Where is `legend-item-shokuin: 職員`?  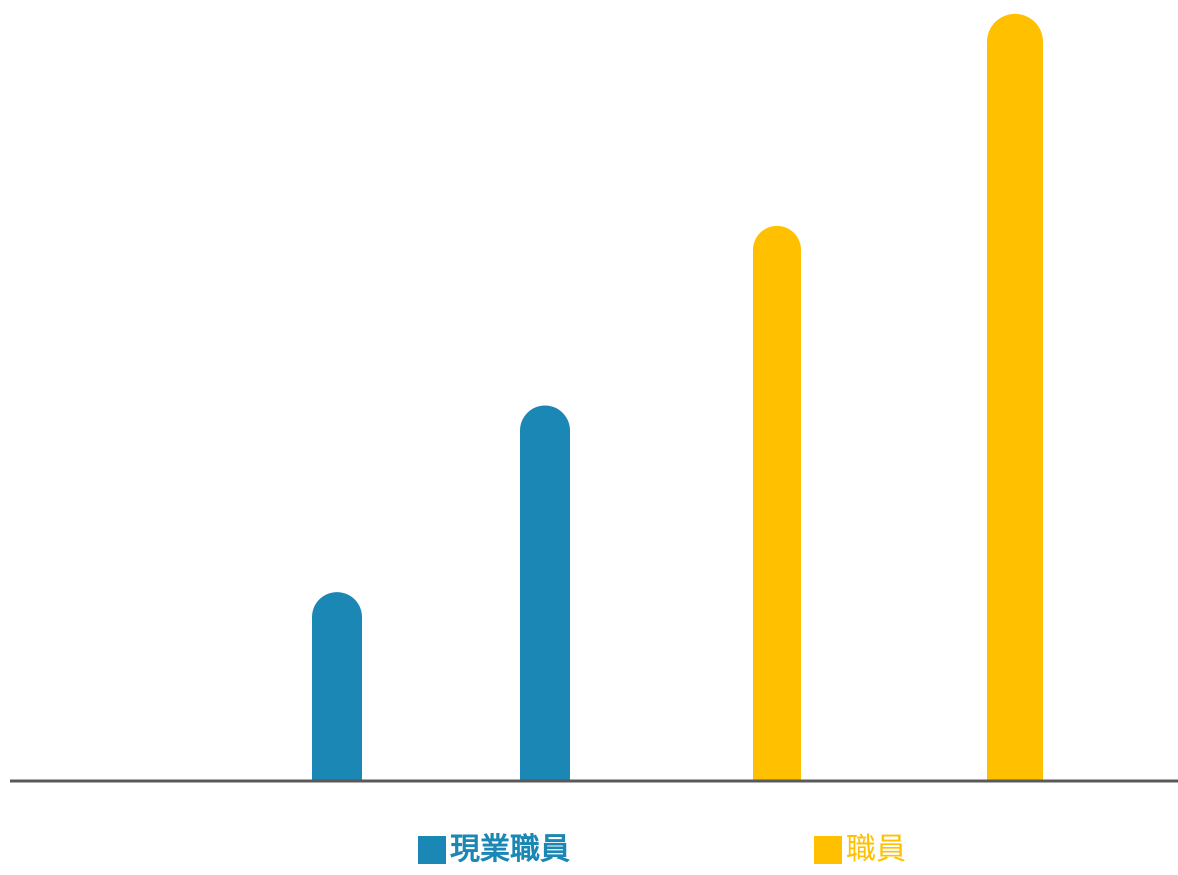 legend-item-shokuin: 職員 is located at coordinates (860, 850).